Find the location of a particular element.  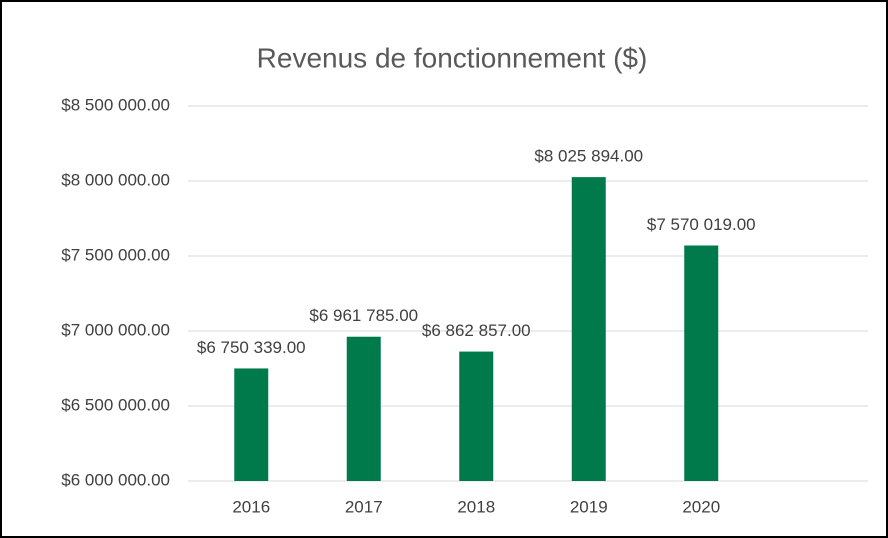

data-label: $6 961 785.00 is located at coordinates (363, 315).